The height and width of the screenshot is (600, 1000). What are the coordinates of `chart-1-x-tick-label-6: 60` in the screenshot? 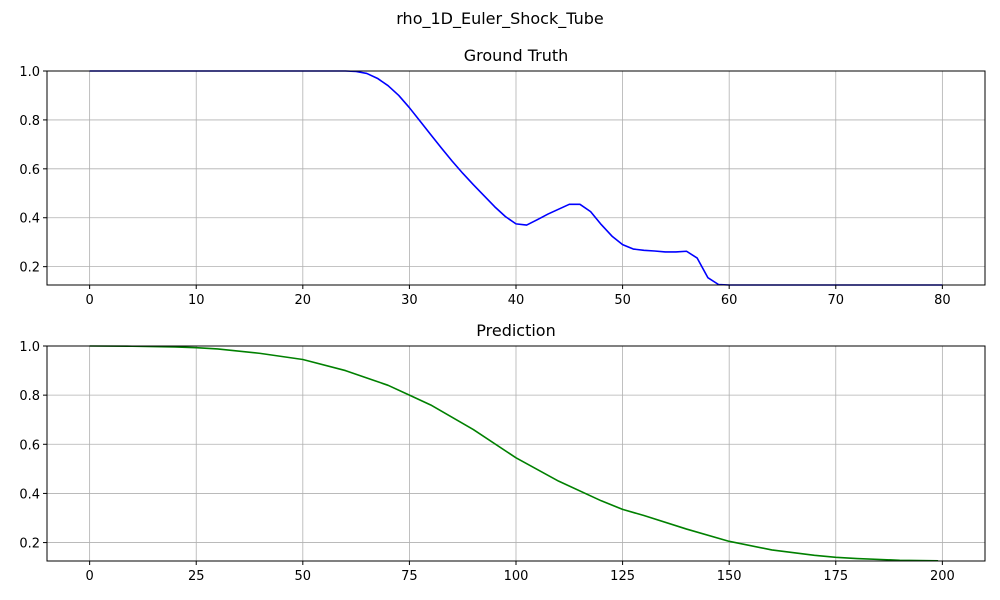 It's located at (729, 300).